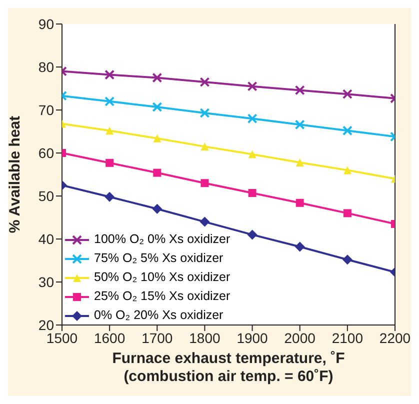  I want to click on y-axis-title: % Available heat, so click(15, 175).